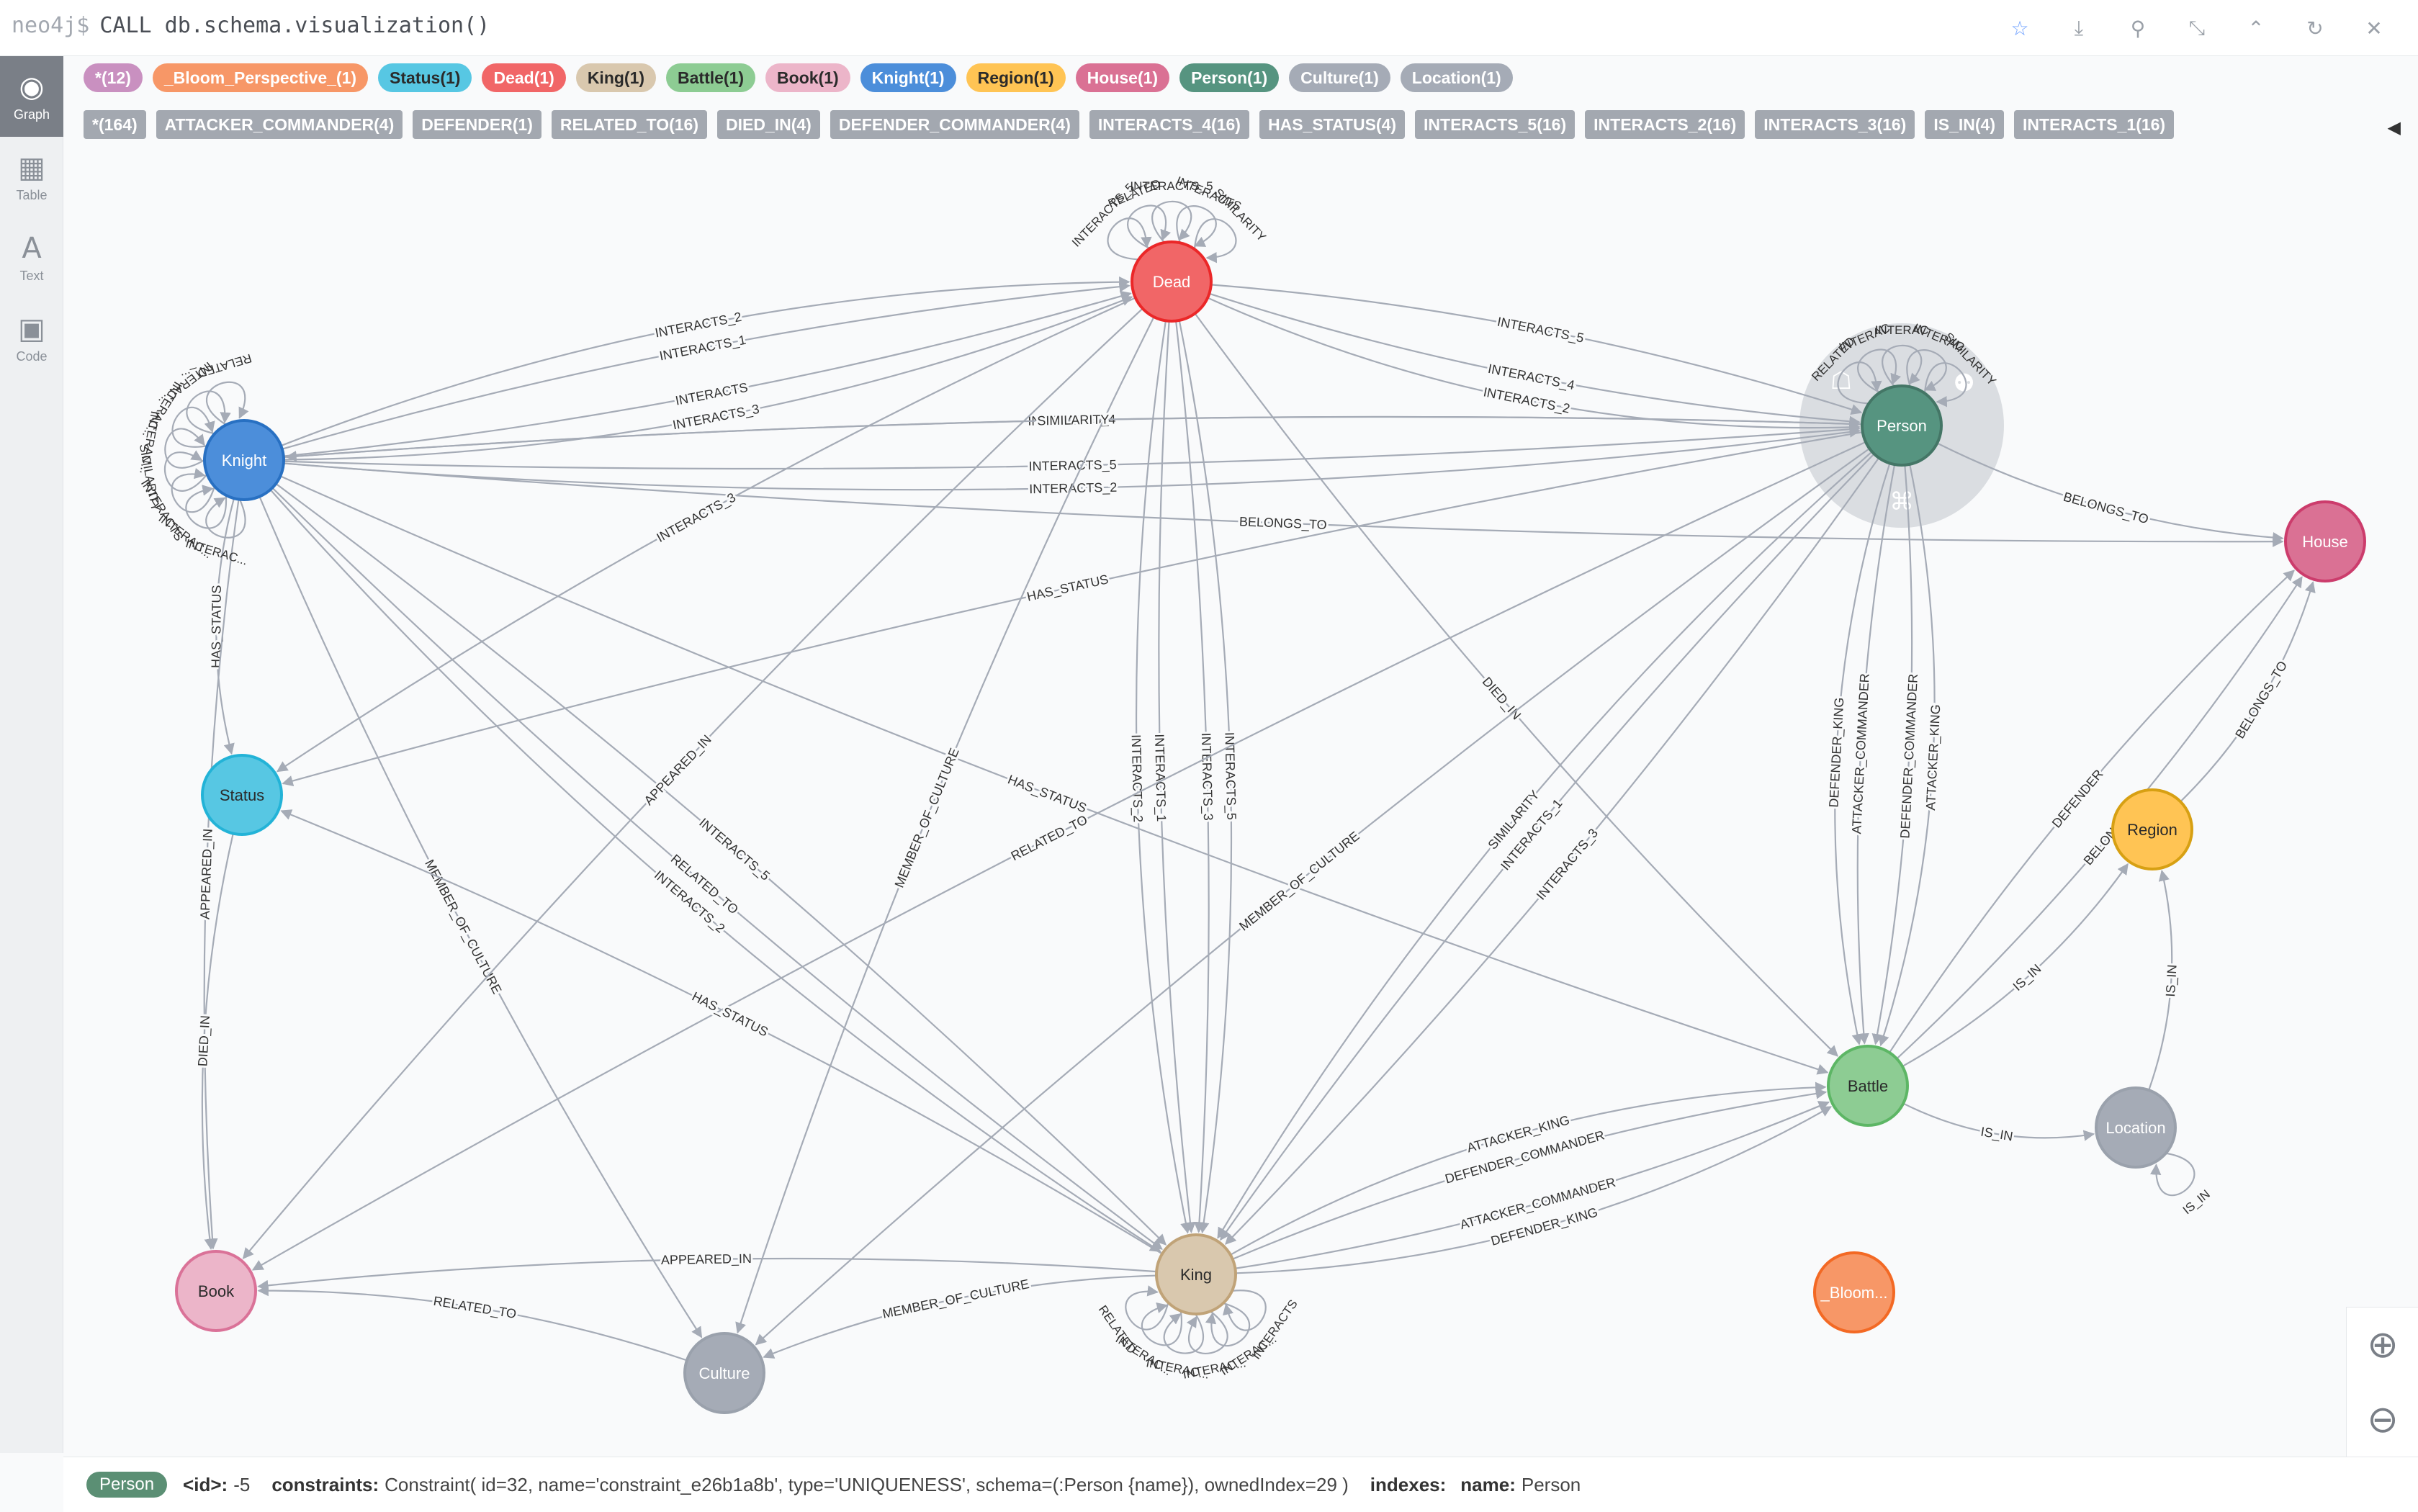 The height and width of the screenshot is (1512, 2418). I want to click on footer-label-badge: Person, so click(127, 1485).